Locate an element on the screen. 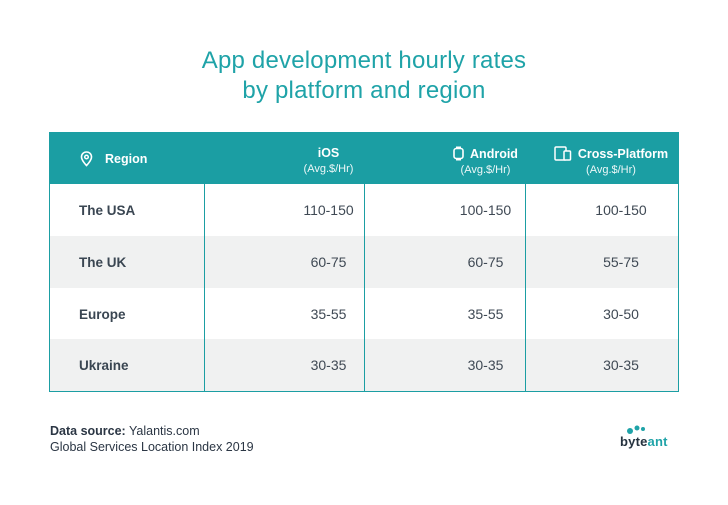  android-rate: 100-150 is located at coordinates (485, 210).